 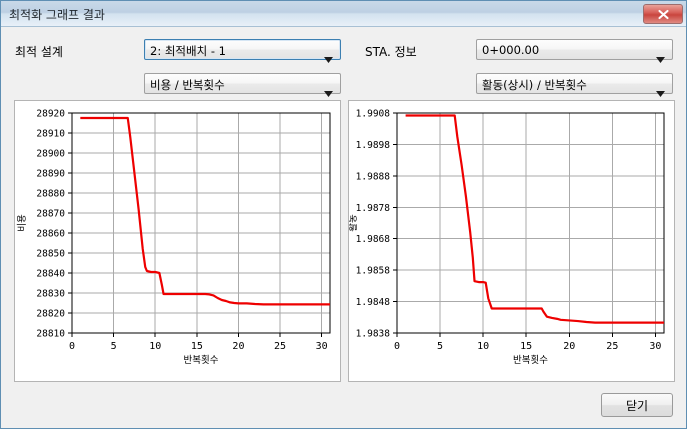 What do you see at coordinates (50, 234) in the screenshot?
I see `svg-text: 28860` at bounding box center [50, 234].